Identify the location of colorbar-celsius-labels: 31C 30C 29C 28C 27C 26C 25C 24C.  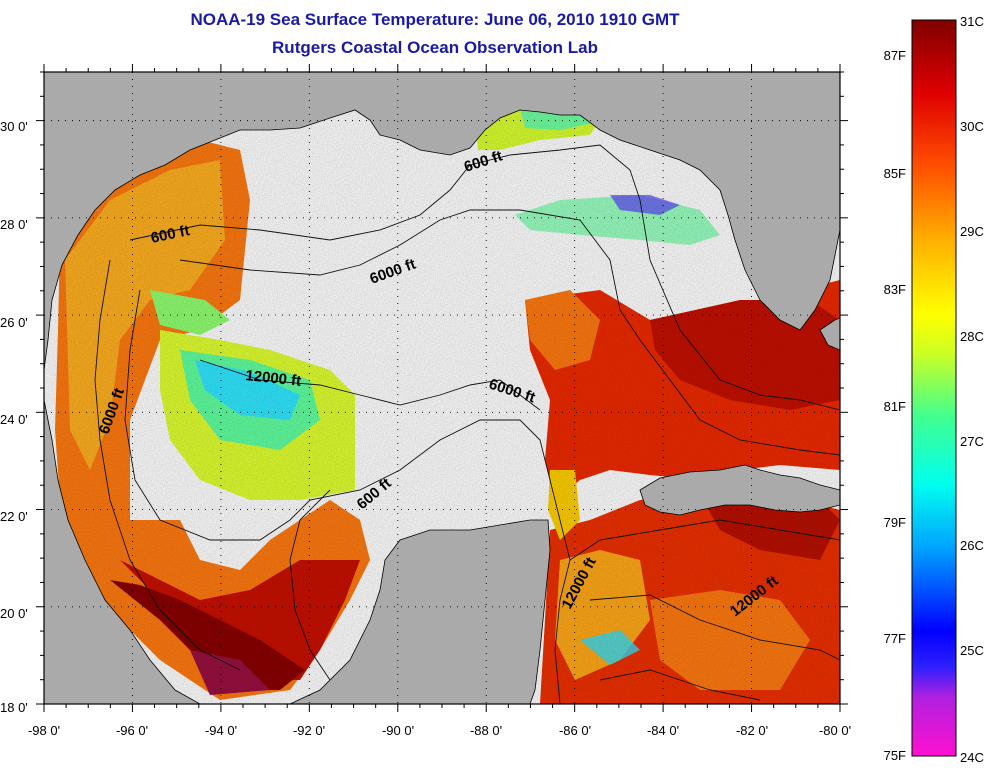
(972, 389).